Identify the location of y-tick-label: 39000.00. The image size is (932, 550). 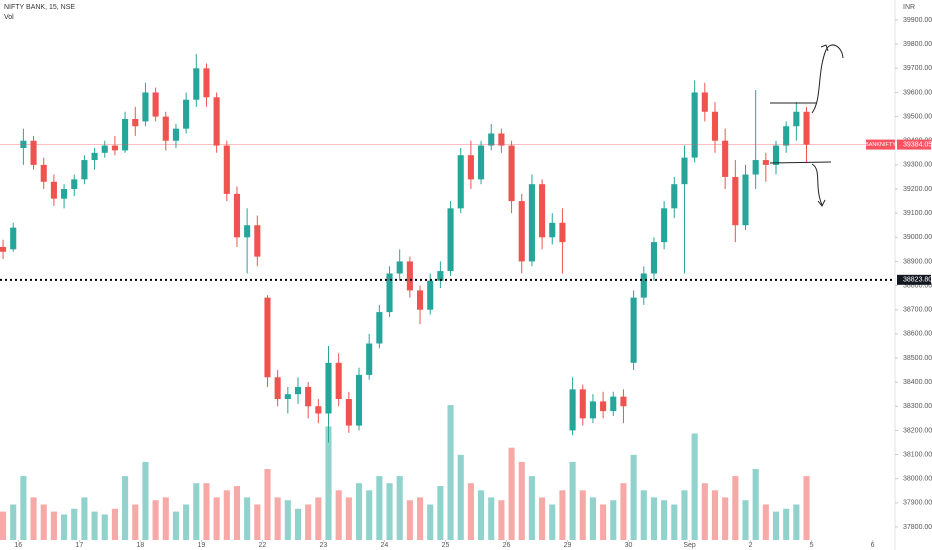
(917, 237).